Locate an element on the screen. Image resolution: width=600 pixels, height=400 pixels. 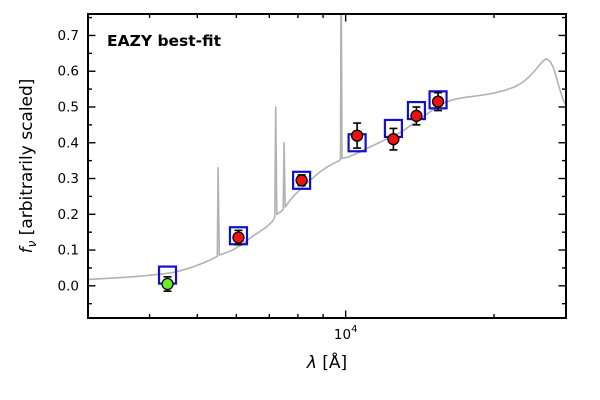
annotation-eazy-best-fit: EAZY best-fit is located at coordinates (164, 41).